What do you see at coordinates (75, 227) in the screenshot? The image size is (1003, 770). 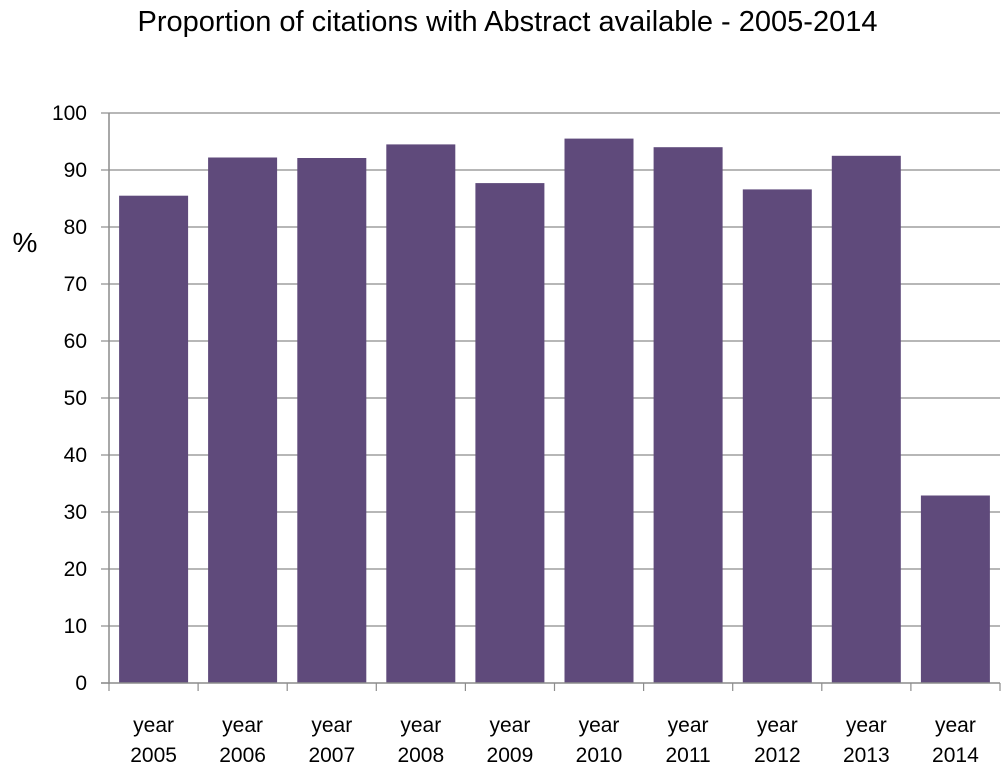 I see `y-tick-label: 80` at bounding box center [75, 227].